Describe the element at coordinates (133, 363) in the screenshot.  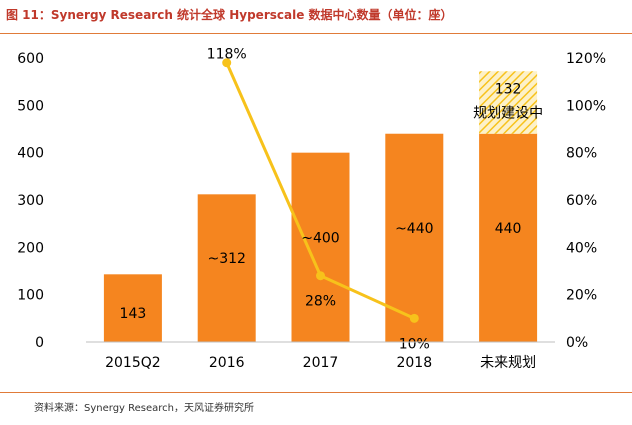
I see `x-tick-label: 2015Q2` at that location.